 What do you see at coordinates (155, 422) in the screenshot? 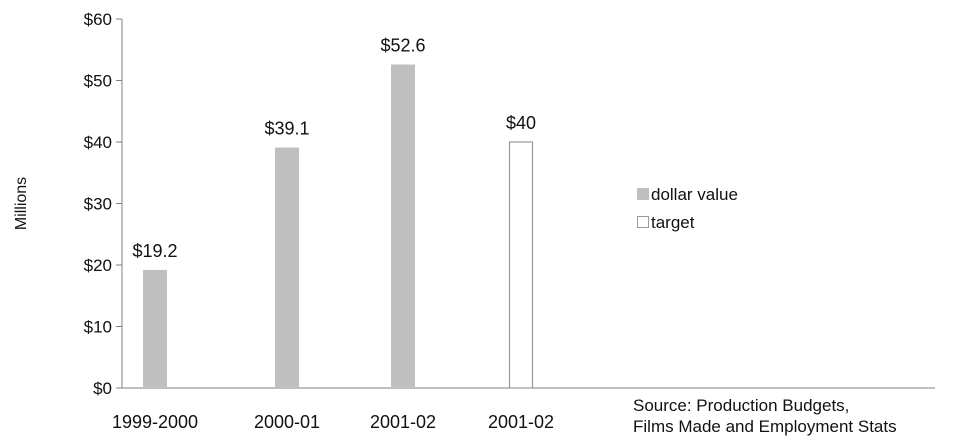
I see `x-tick-label: 1999-2000` at bounding box center [155, 422].